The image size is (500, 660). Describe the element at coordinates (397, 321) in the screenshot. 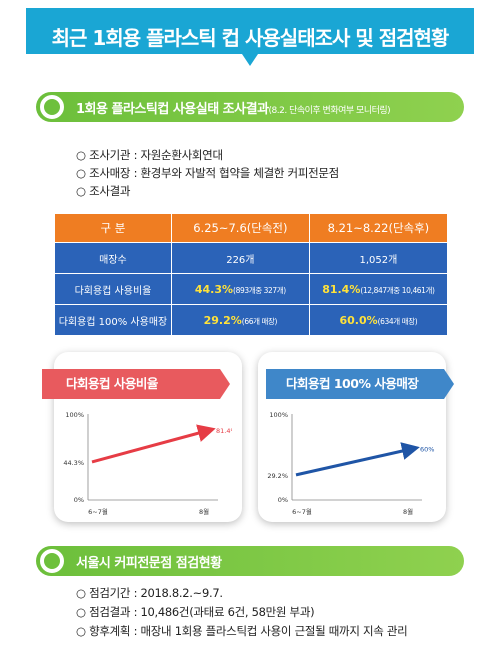

I see `note-after: (634개 매장)` at that location.